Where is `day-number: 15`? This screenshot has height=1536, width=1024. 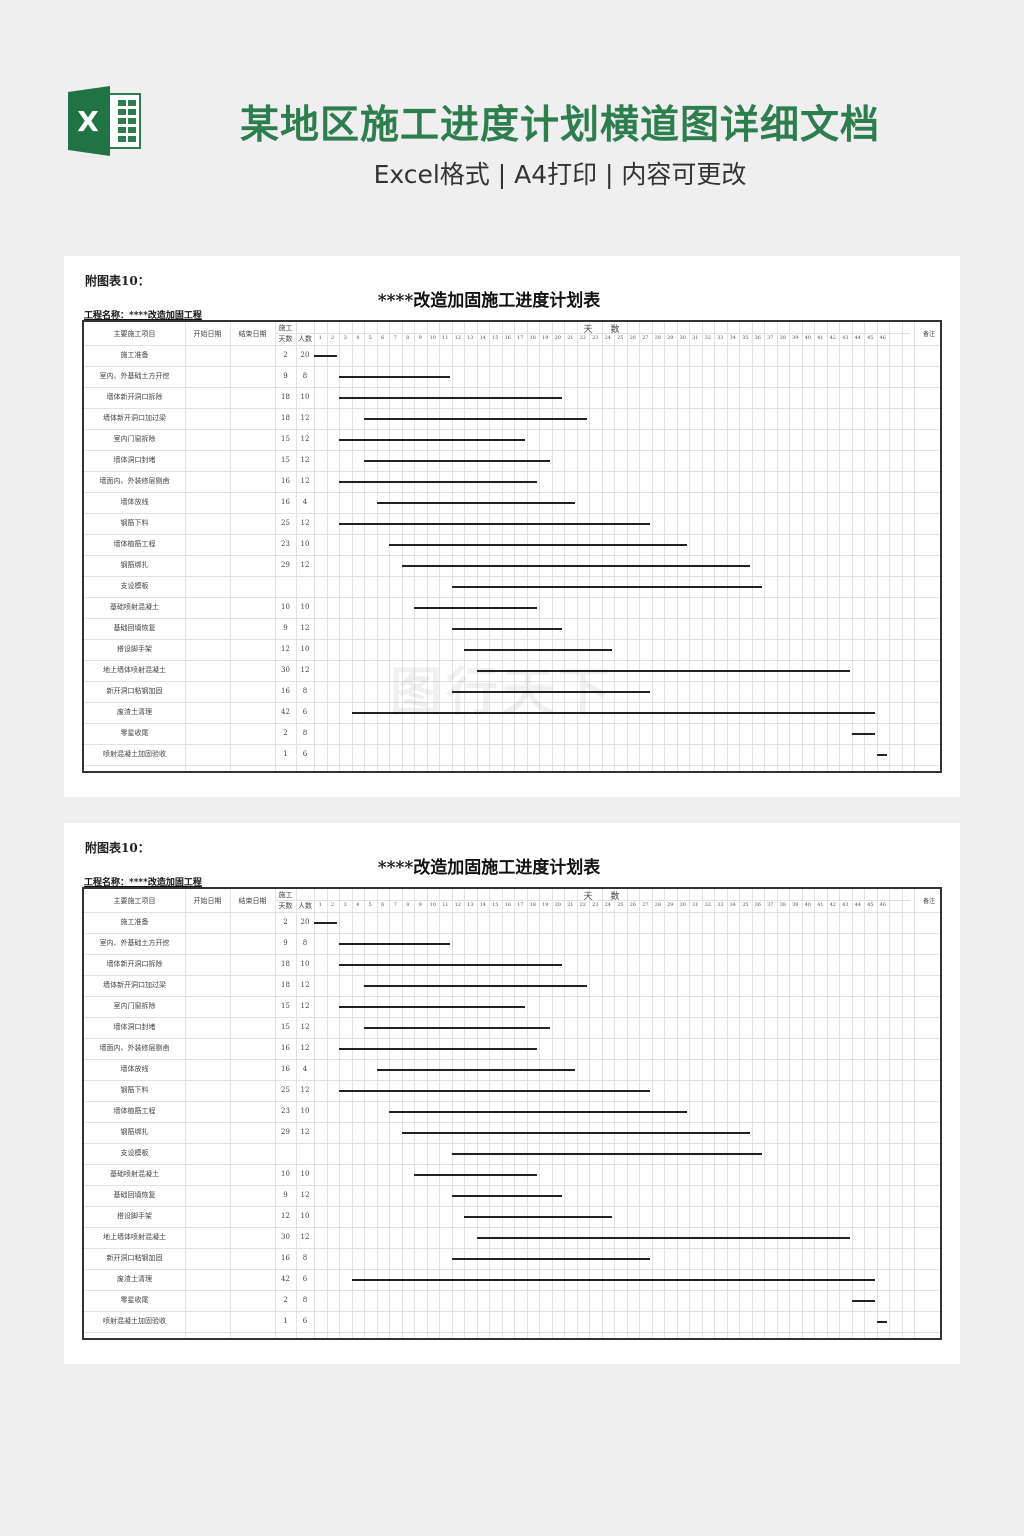 day-number: 15 is located at coordinates (495, 338).